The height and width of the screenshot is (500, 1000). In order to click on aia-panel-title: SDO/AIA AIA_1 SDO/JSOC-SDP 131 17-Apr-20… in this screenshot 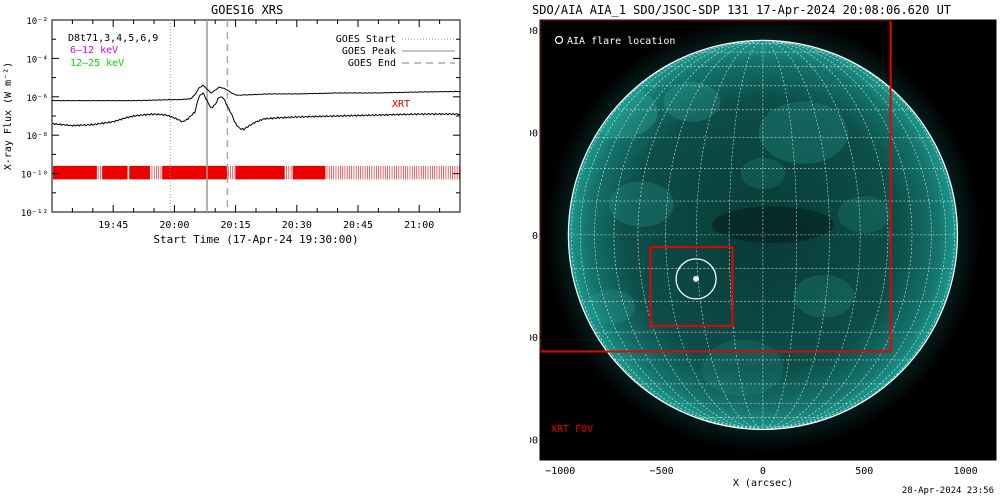, I will do `click(742, 10)`.